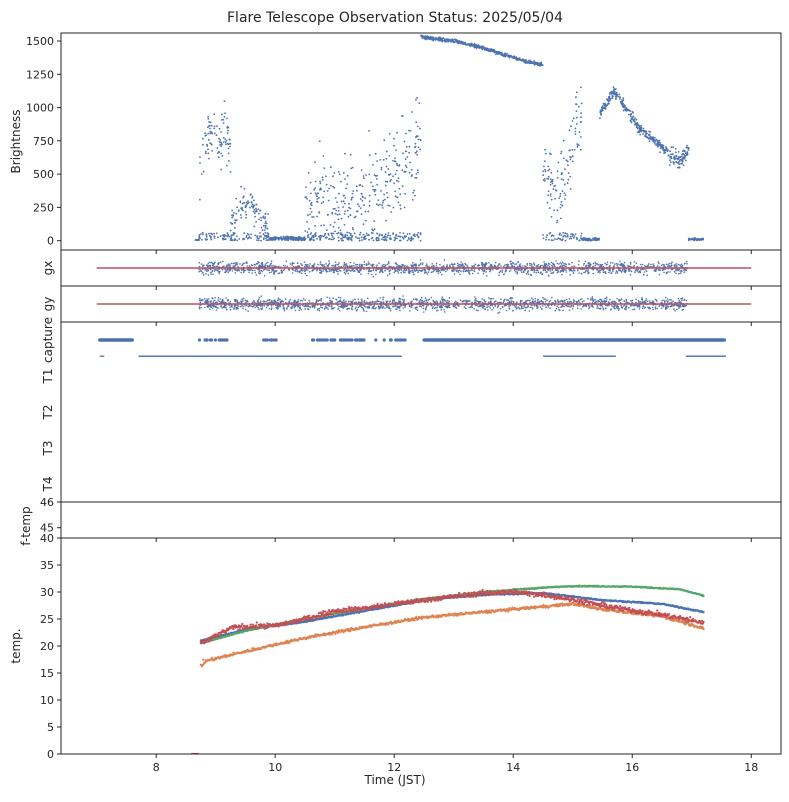 This screenshot has width=789, height=802. I want to click on brightness-ylabel: Brightness, so click(16, 142).